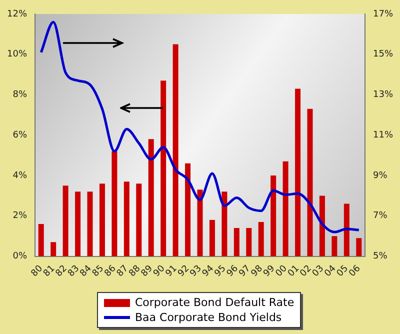  I want to click on y-tick-label: 12%, so click(17, 14).